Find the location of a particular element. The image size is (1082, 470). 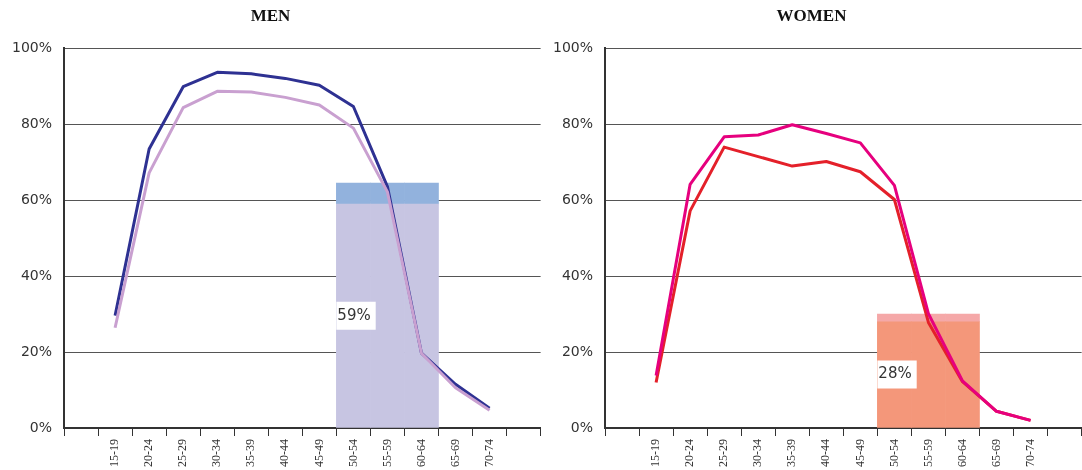

chart-title: MEN is located at coordinates (271, 15).